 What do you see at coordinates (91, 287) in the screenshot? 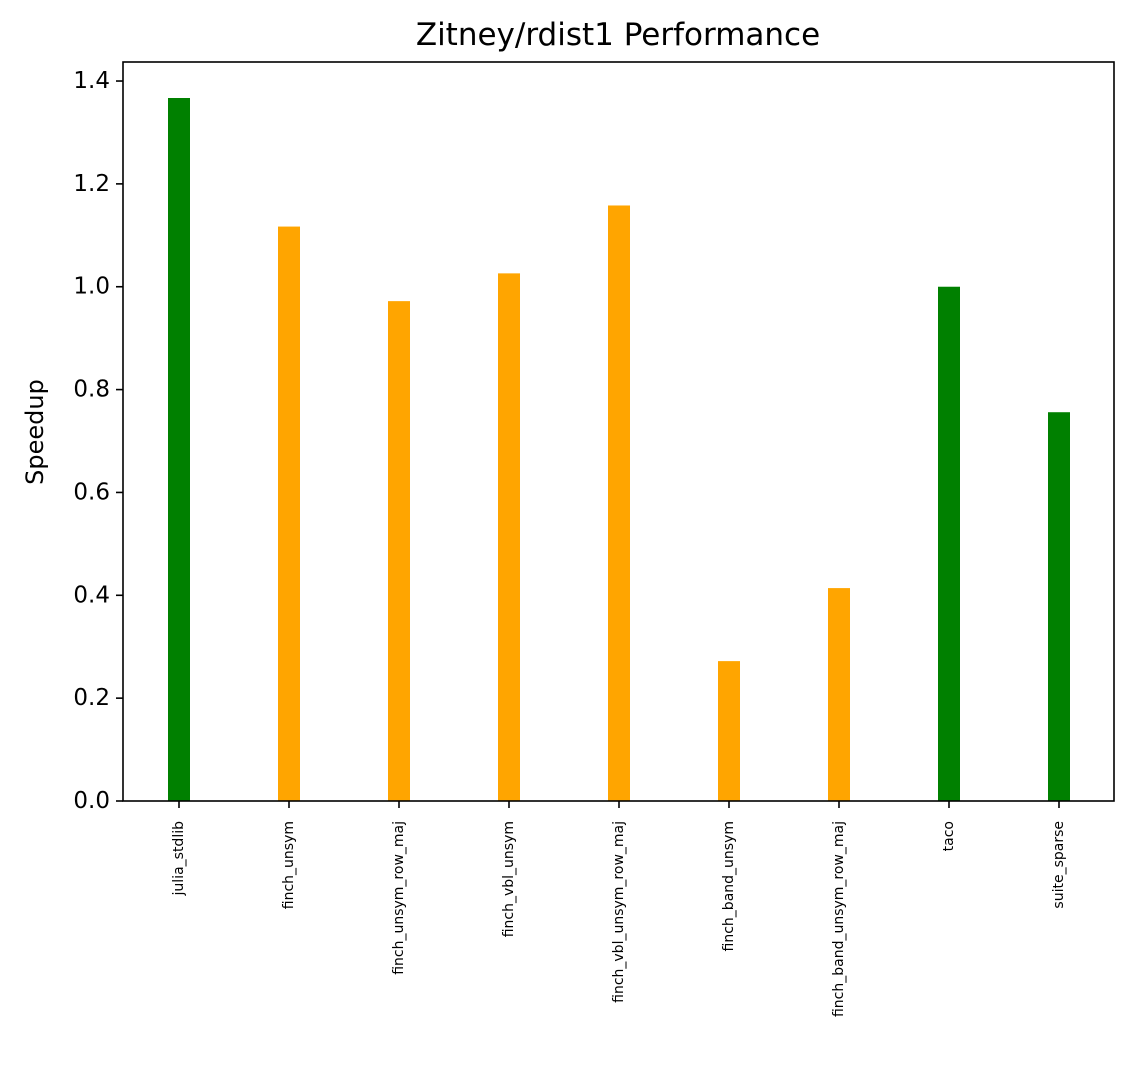
I see `y-tick-label: 1.0` at bounding box center [91, 287].